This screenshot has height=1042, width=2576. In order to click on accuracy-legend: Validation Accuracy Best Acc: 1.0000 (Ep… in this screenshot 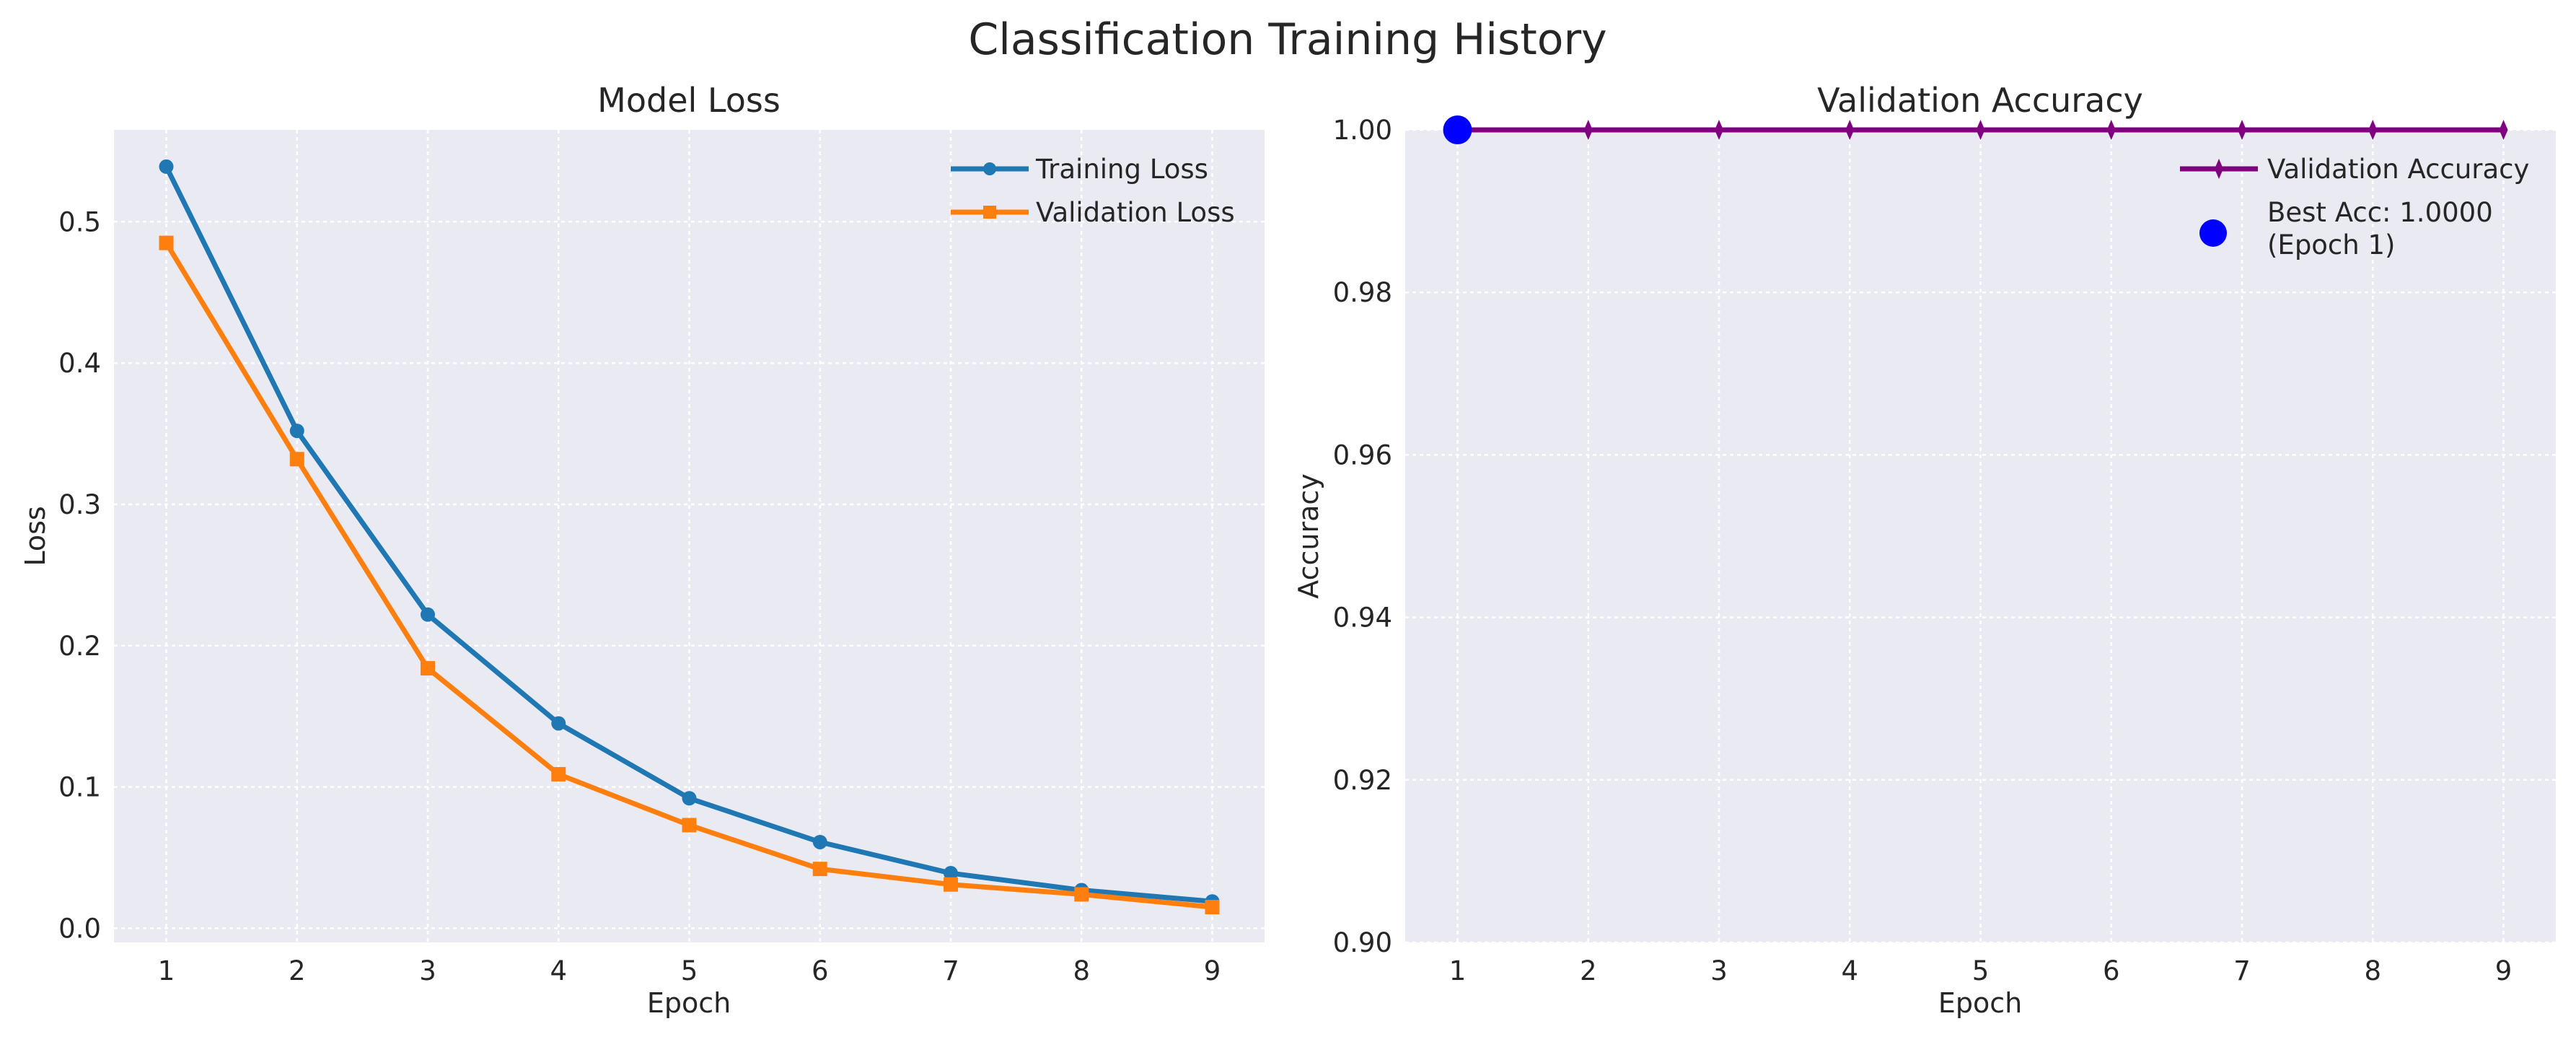, I will do `click(2354, 207)`.